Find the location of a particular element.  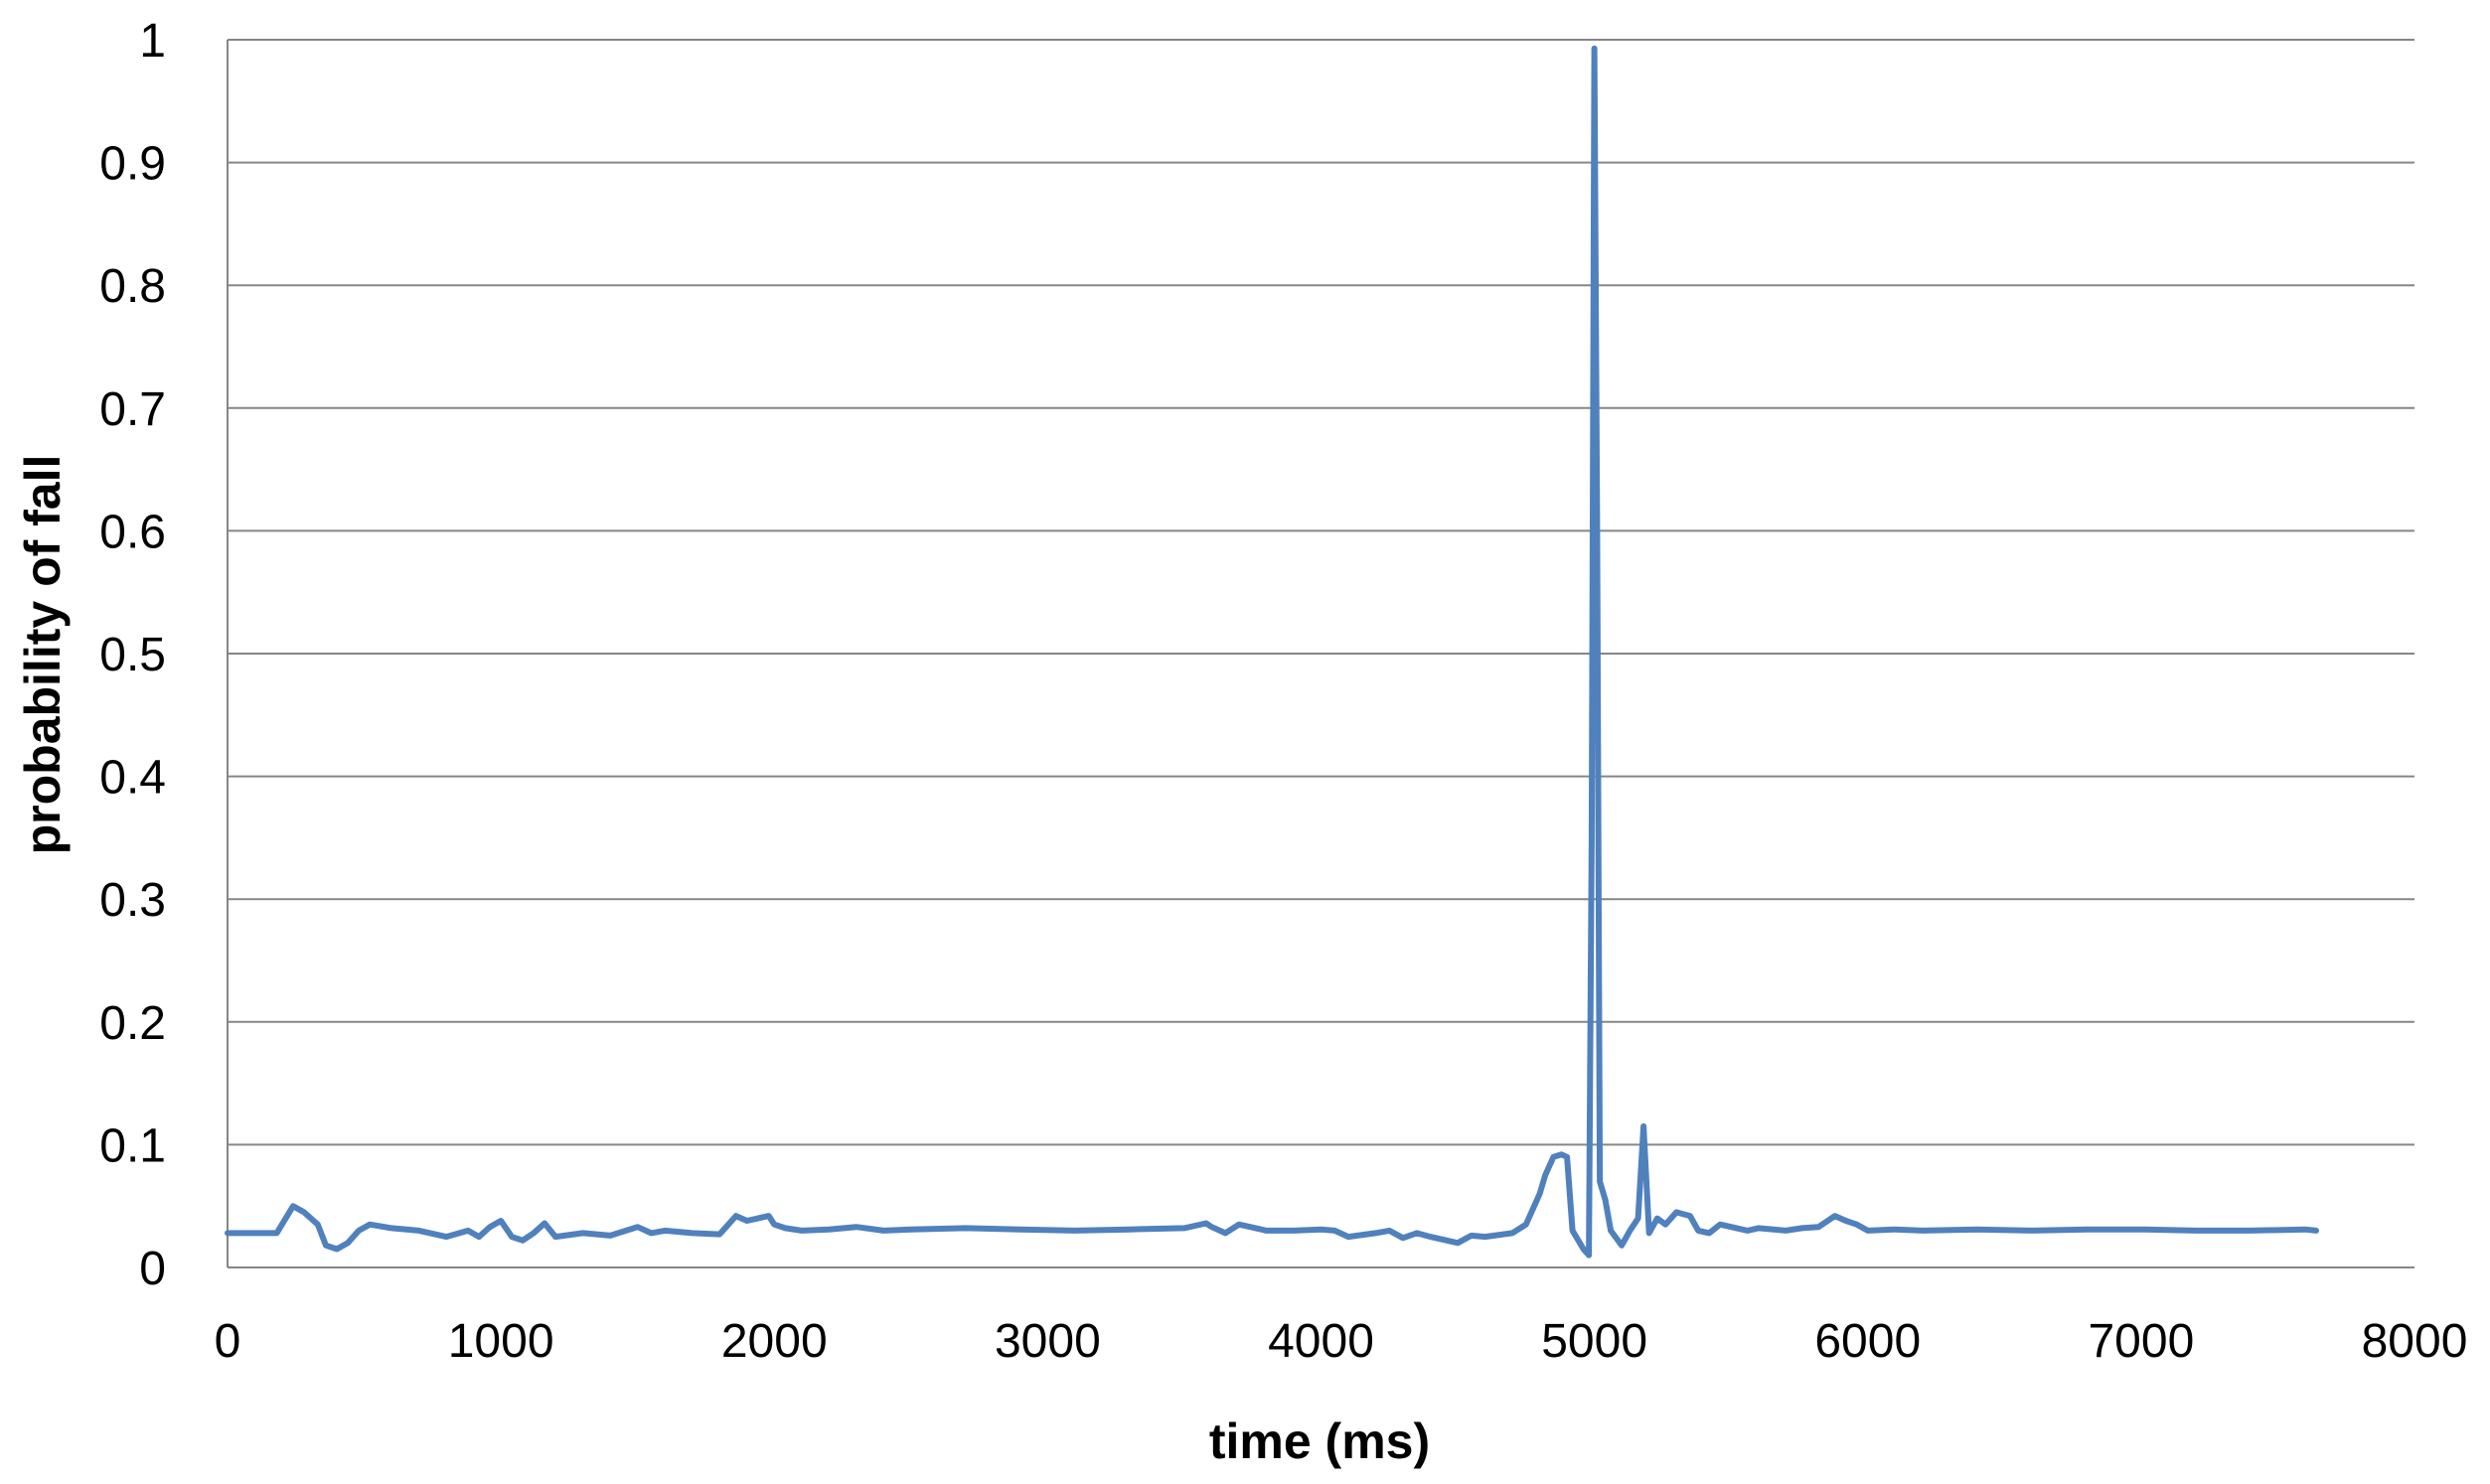

y-axis-title: probability of fall is located at coordinates (43, 655).